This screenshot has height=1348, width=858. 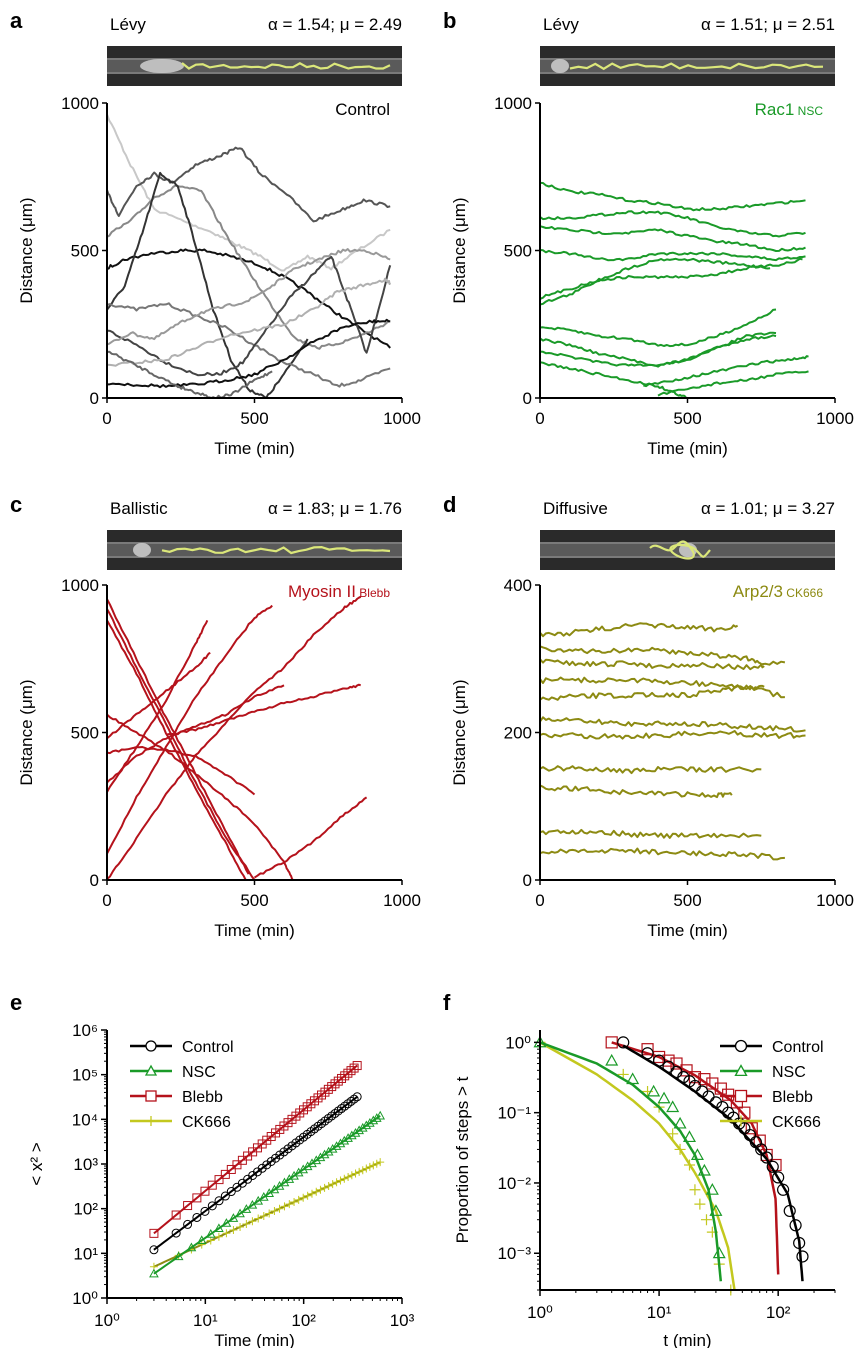 I want to click on motion-mode-label: Diffusive, so click(x=575, y=508).